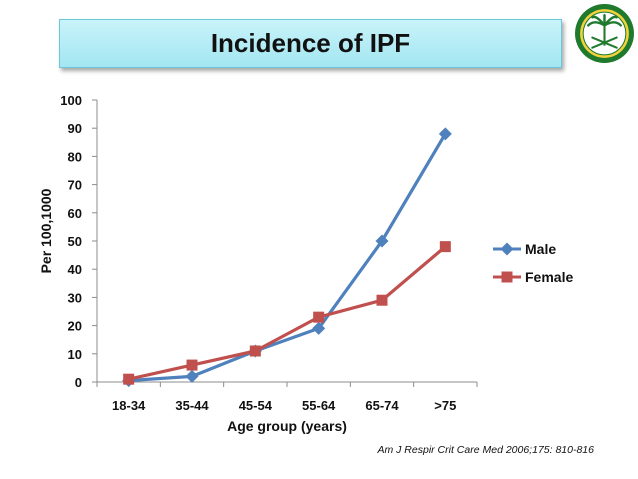 The image size is (638, 479). What do you see at coordinates (129, 405) in the screenshot?
I see `x-tick-label: 18-34` at bounding box center [129, 405].